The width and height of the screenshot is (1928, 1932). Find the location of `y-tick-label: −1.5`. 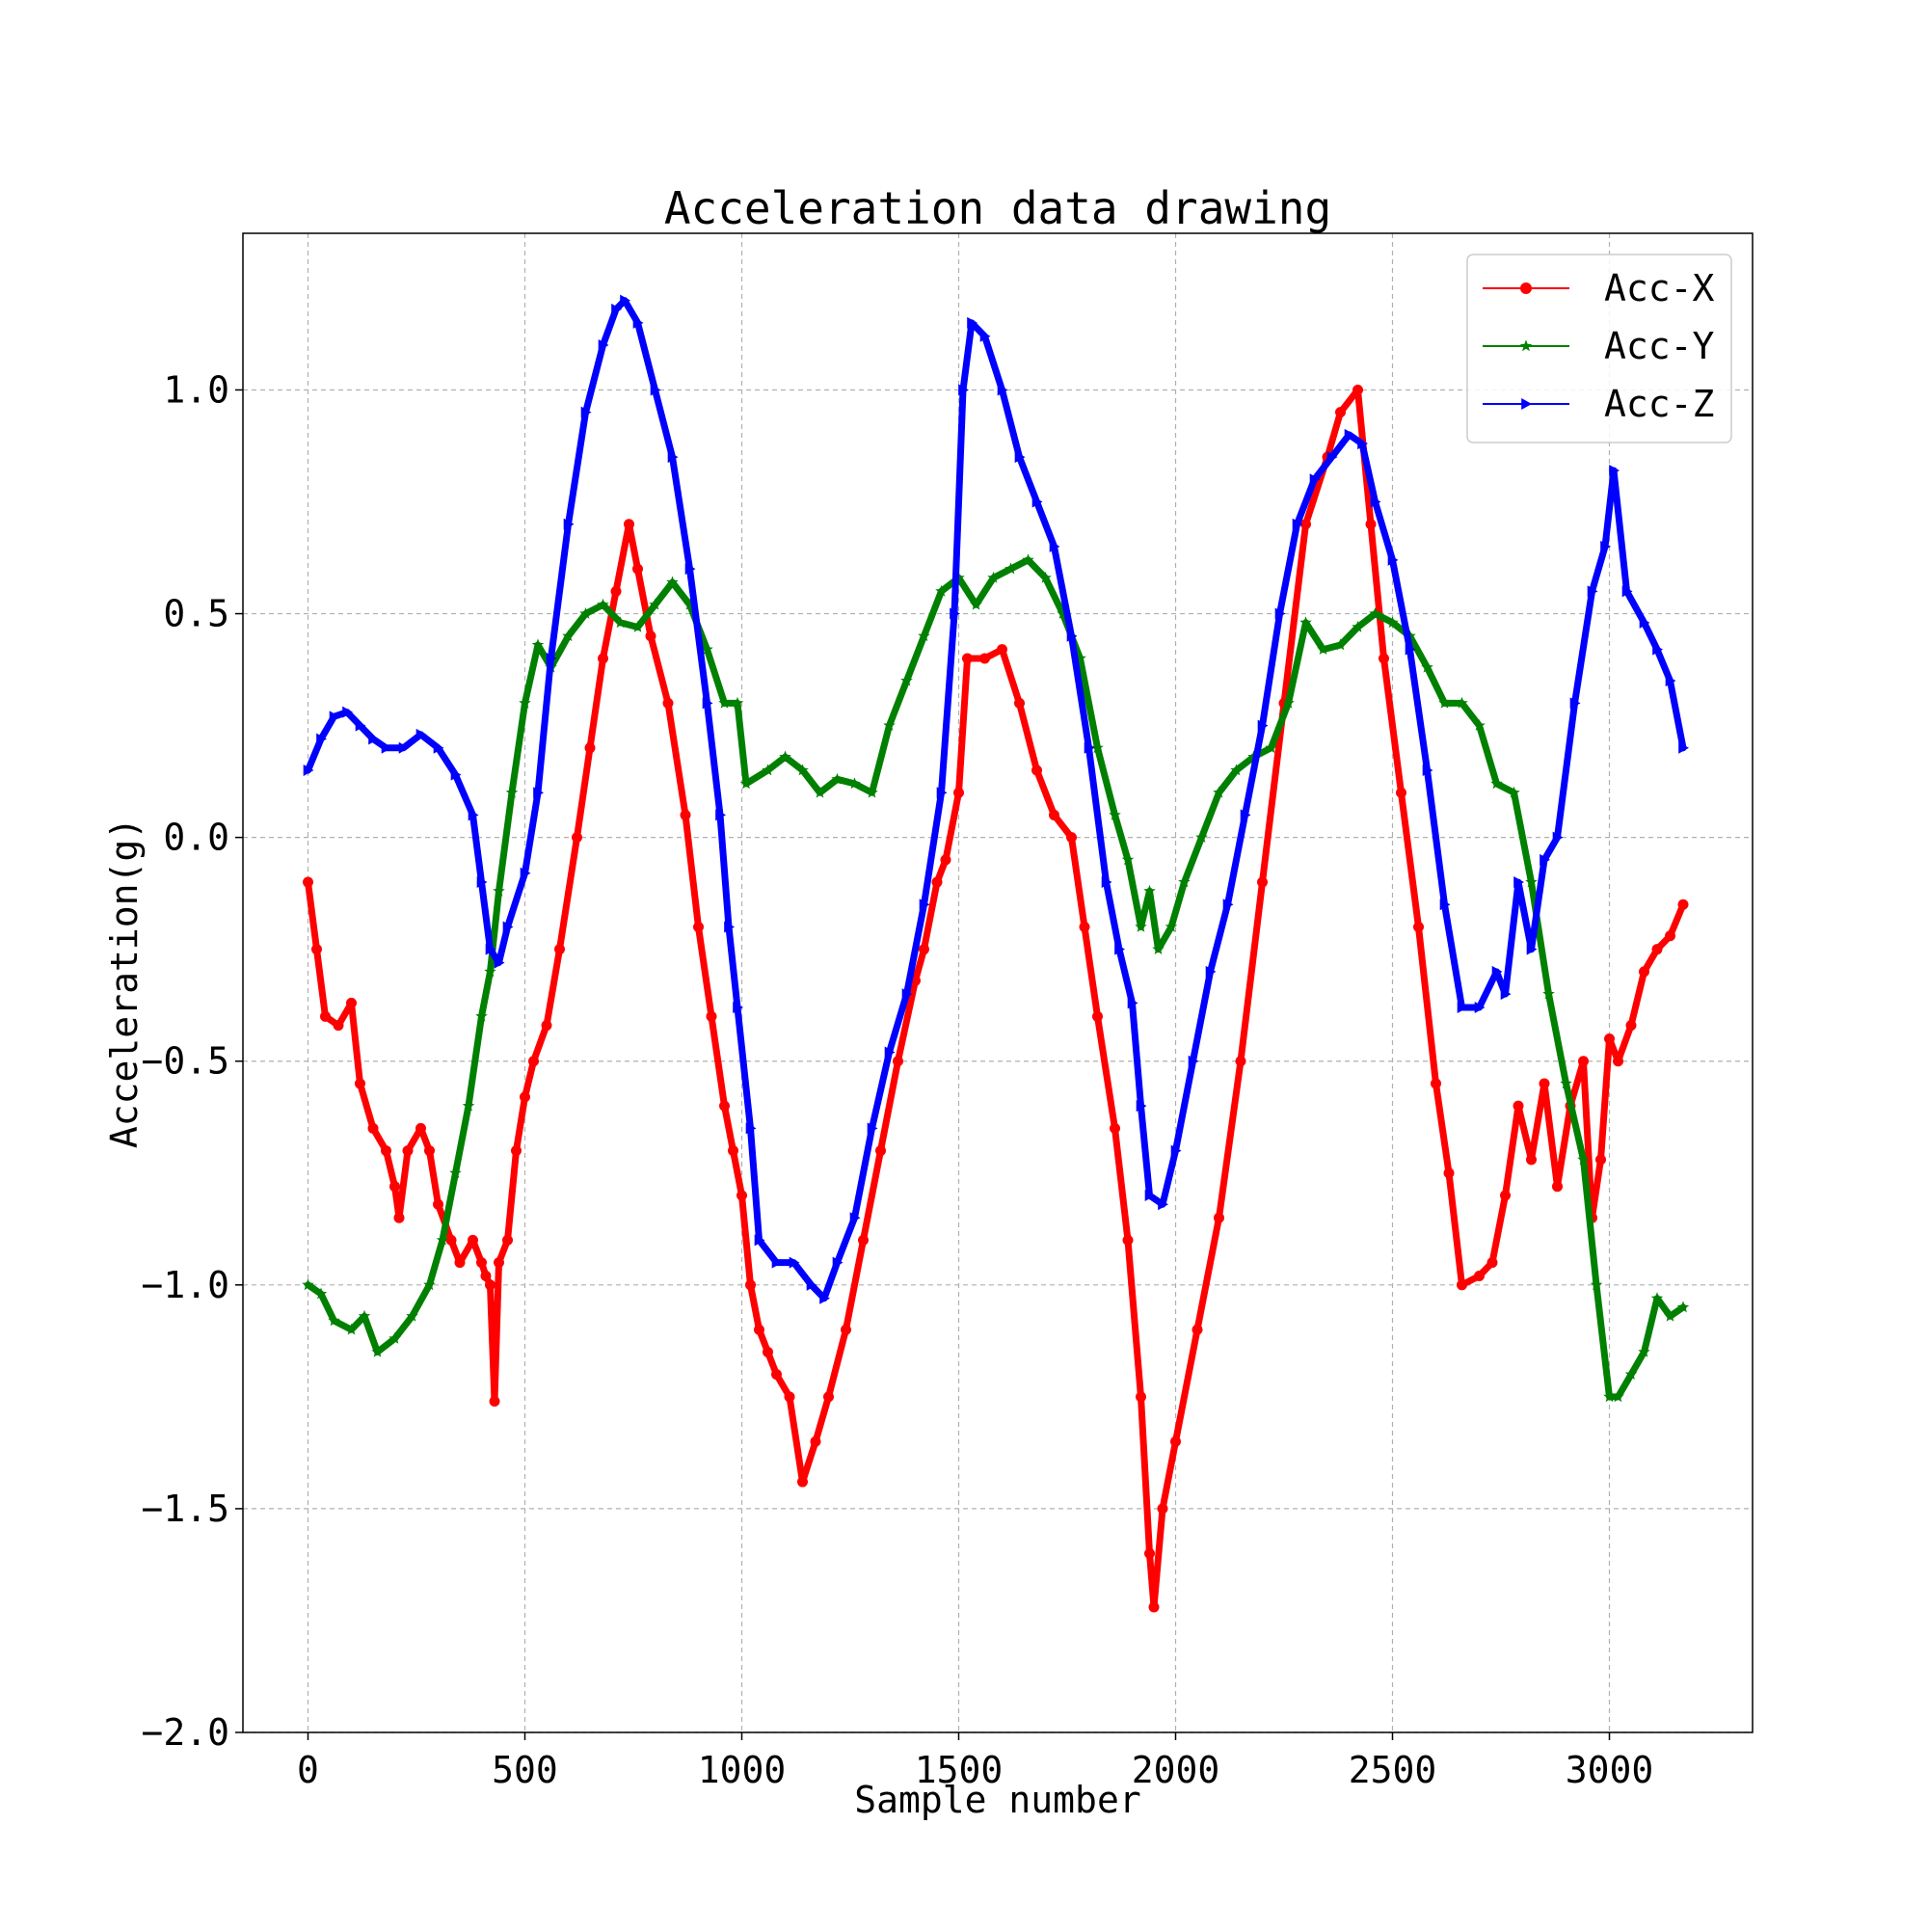

y-tick-label: −1.5 is located at coordinates (185, 1509).